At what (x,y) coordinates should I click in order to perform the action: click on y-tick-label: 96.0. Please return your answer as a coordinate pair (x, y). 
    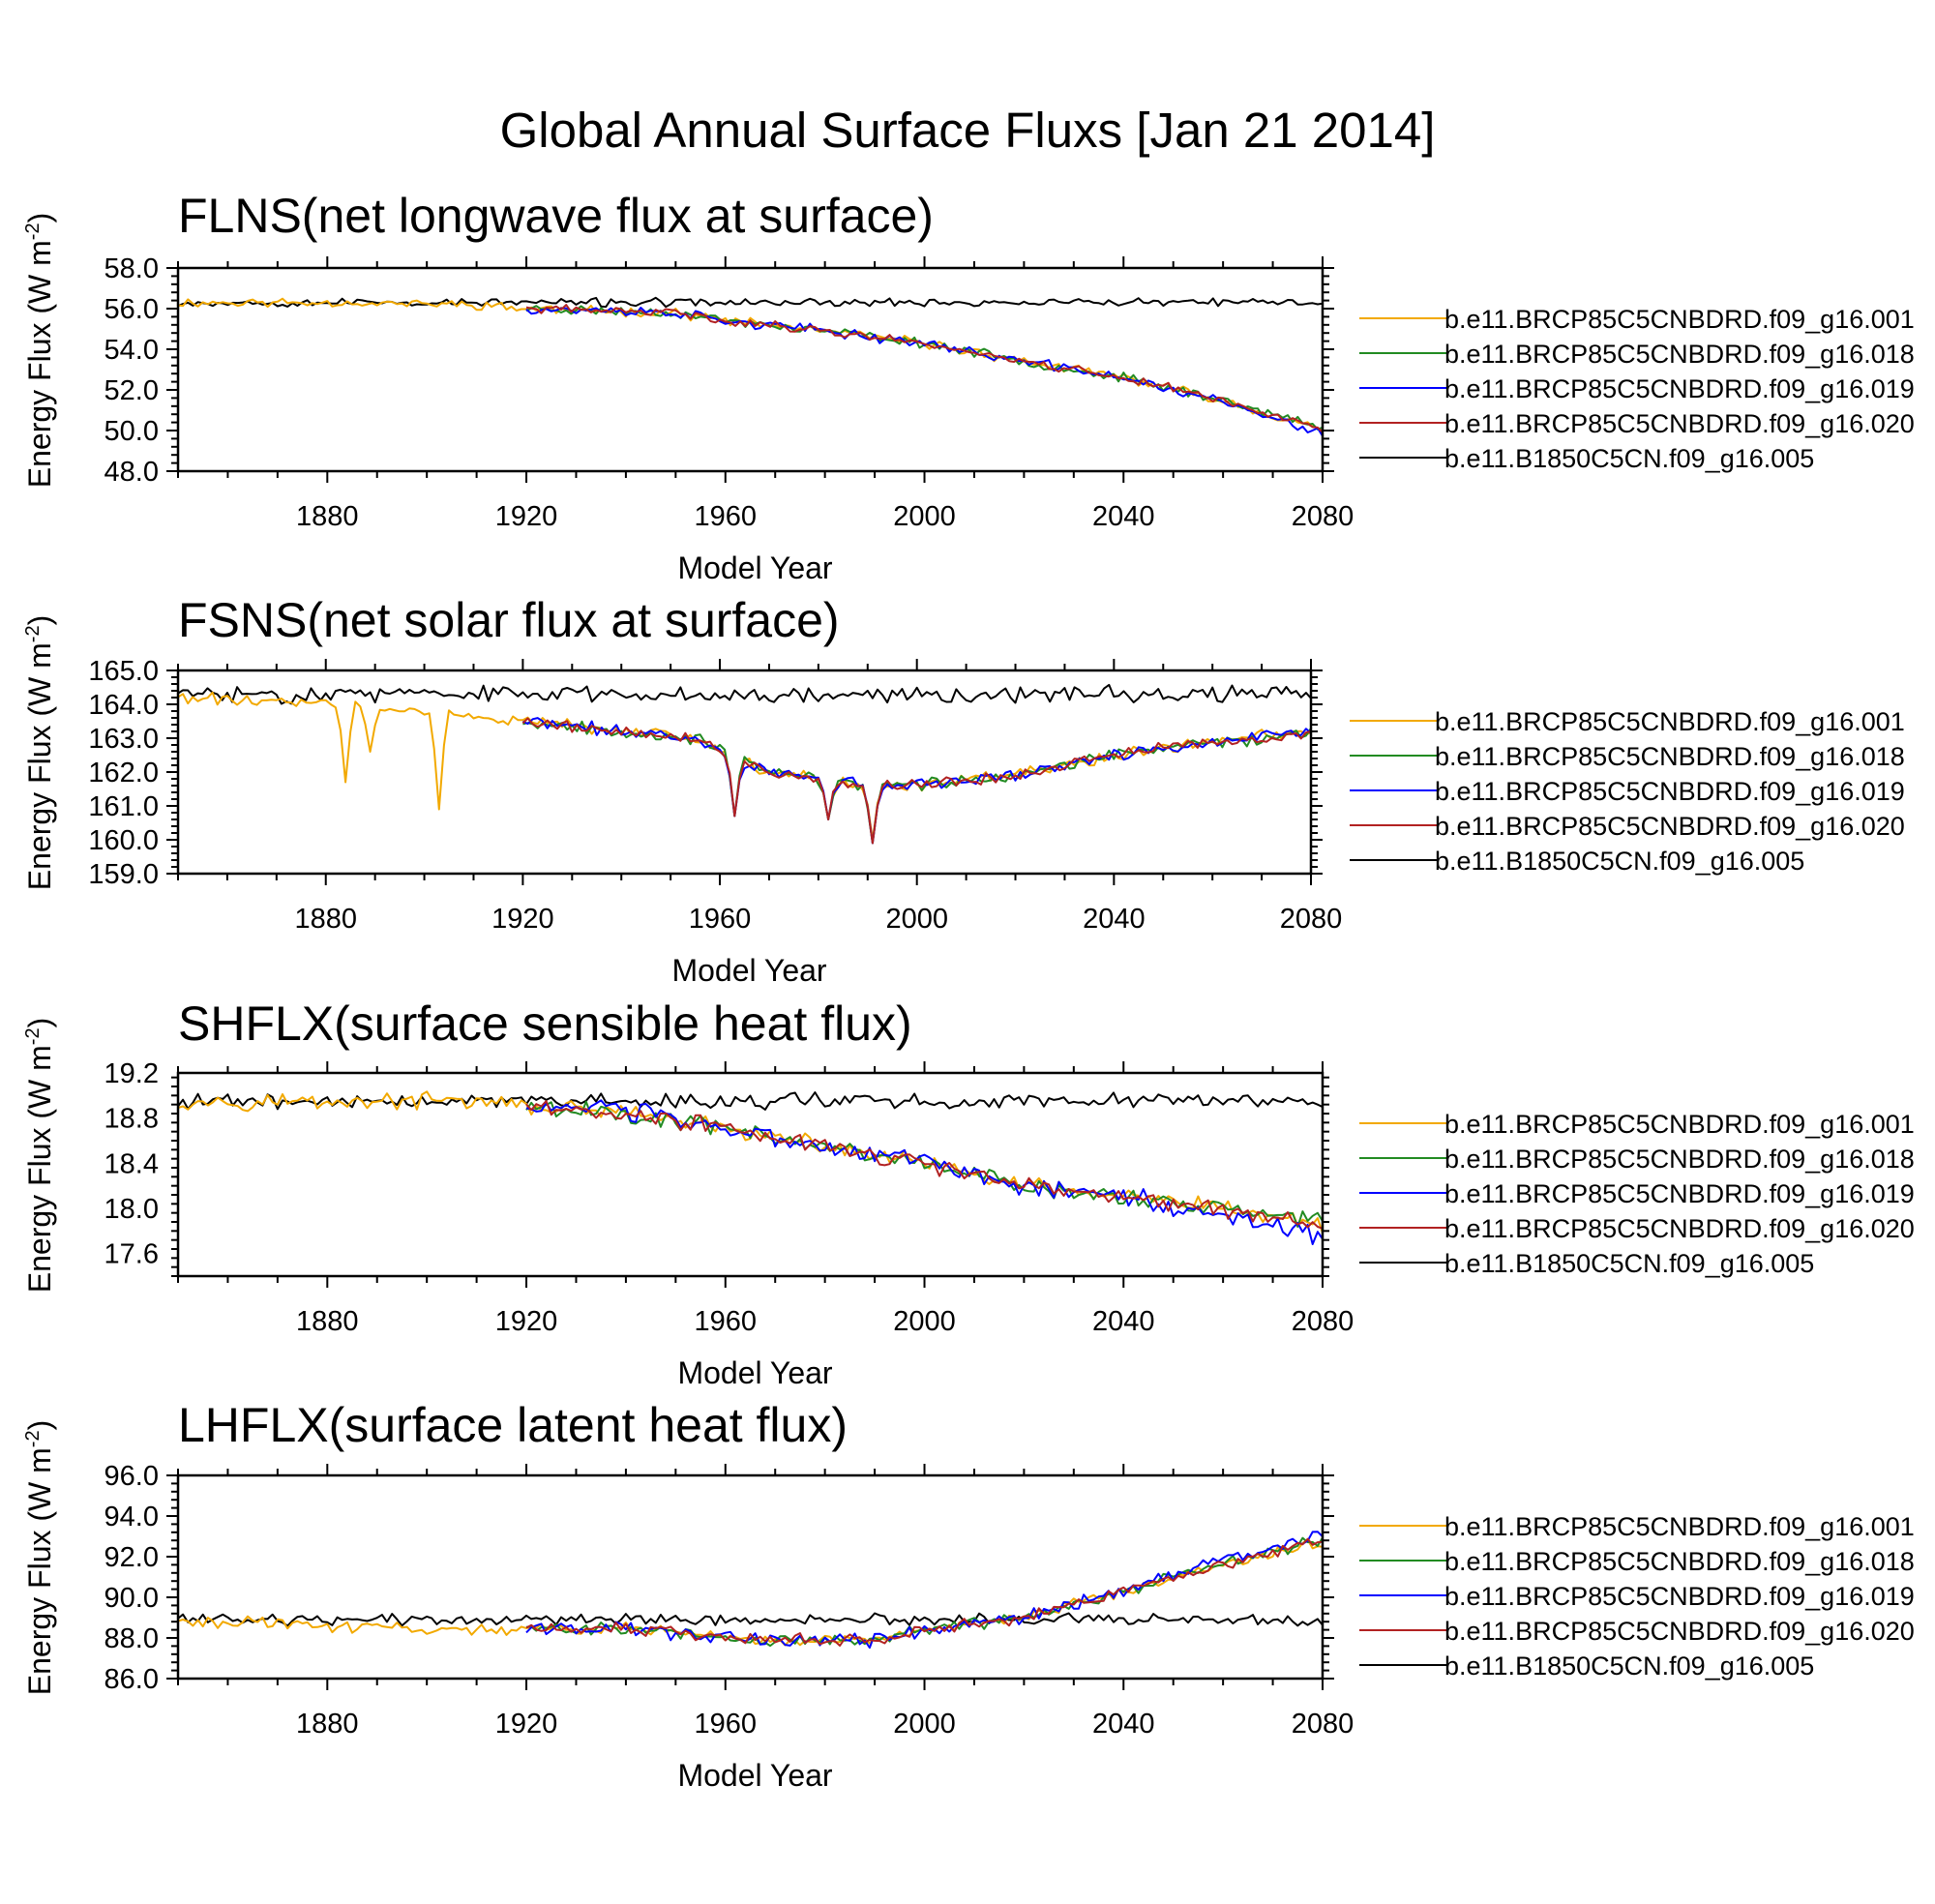
    Looking at the image, I should click on (131, 1476).